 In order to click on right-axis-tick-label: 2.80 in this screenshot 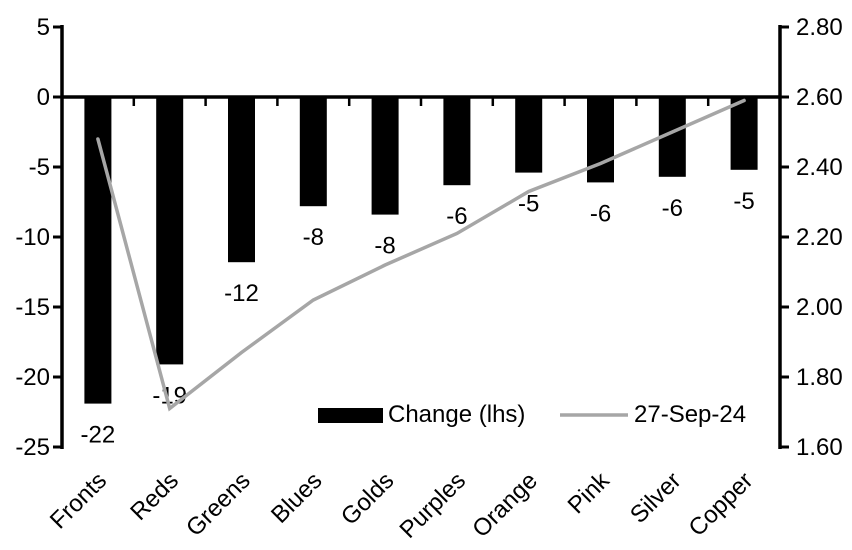, I will do `click(819, 27)`.